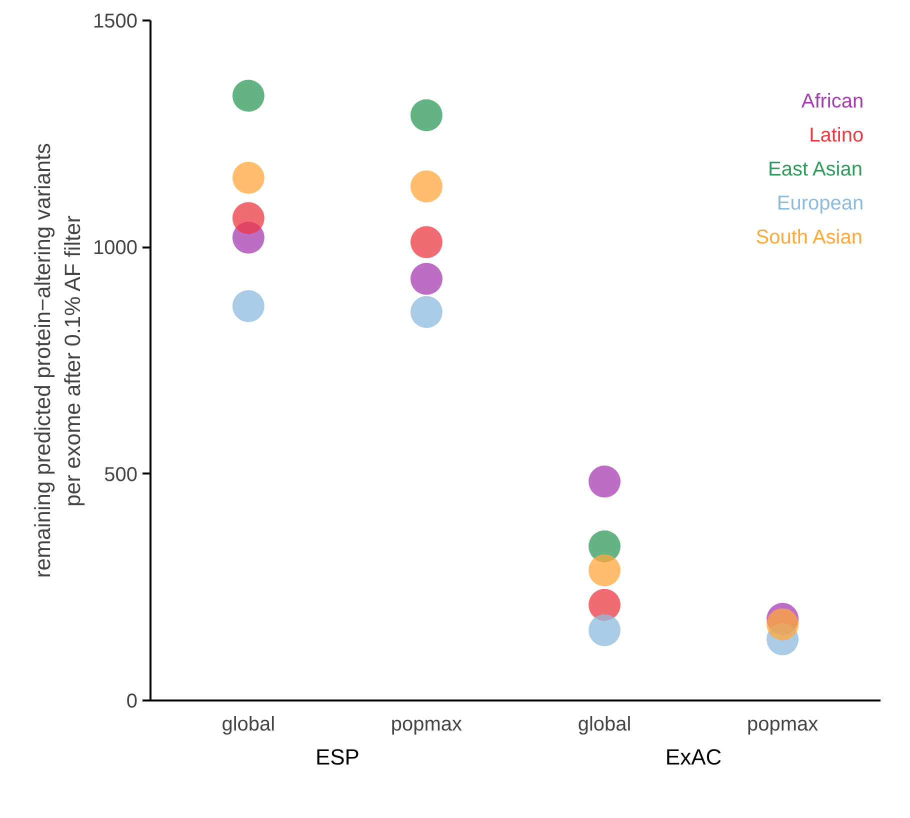  What do you see at coordinates (115, 248) in the screenshot?
I see `y-tick-label: 1000` at bounding box center [115, 248].